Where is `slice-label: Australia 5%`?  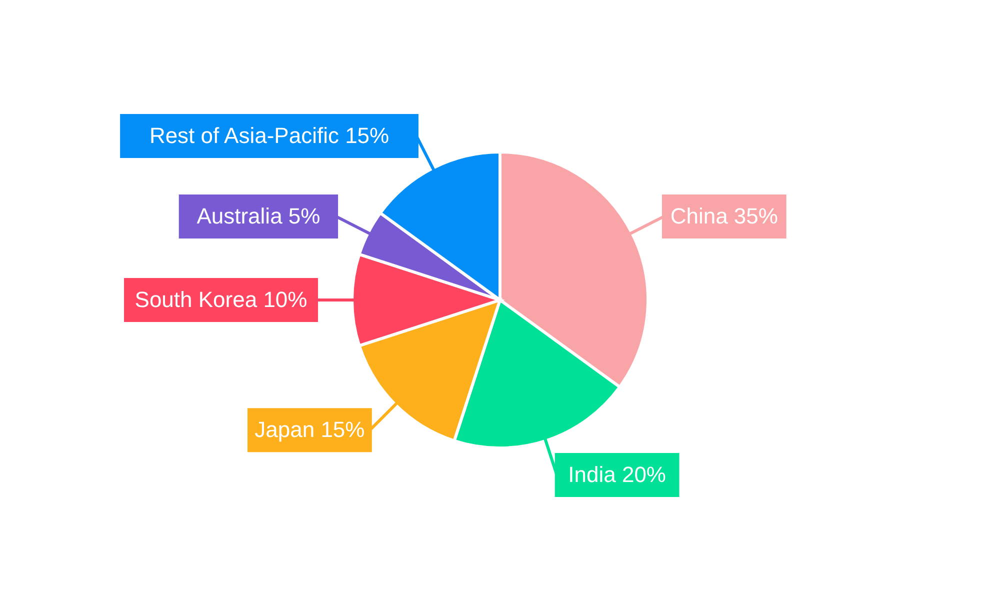
slice-label: Australia 5% is located at coordinates (258, 215).